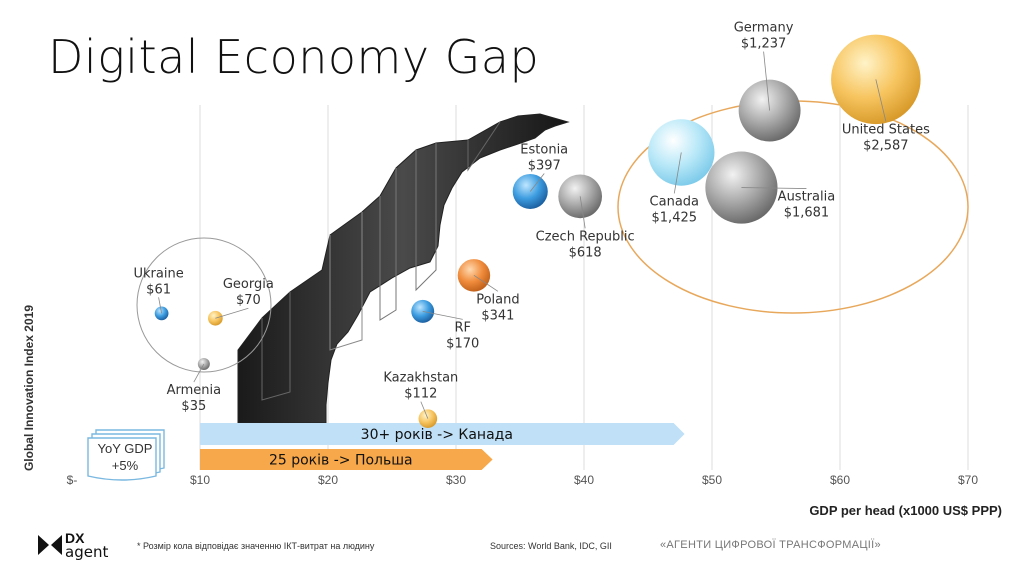 Image resolution: width=1024 pixels, height=570 pixels. Describe the element at coordinates (905, 510) in the screenshot. I see `x-axis-label: GDP per head (x1000 US$ PPP)` at that location.